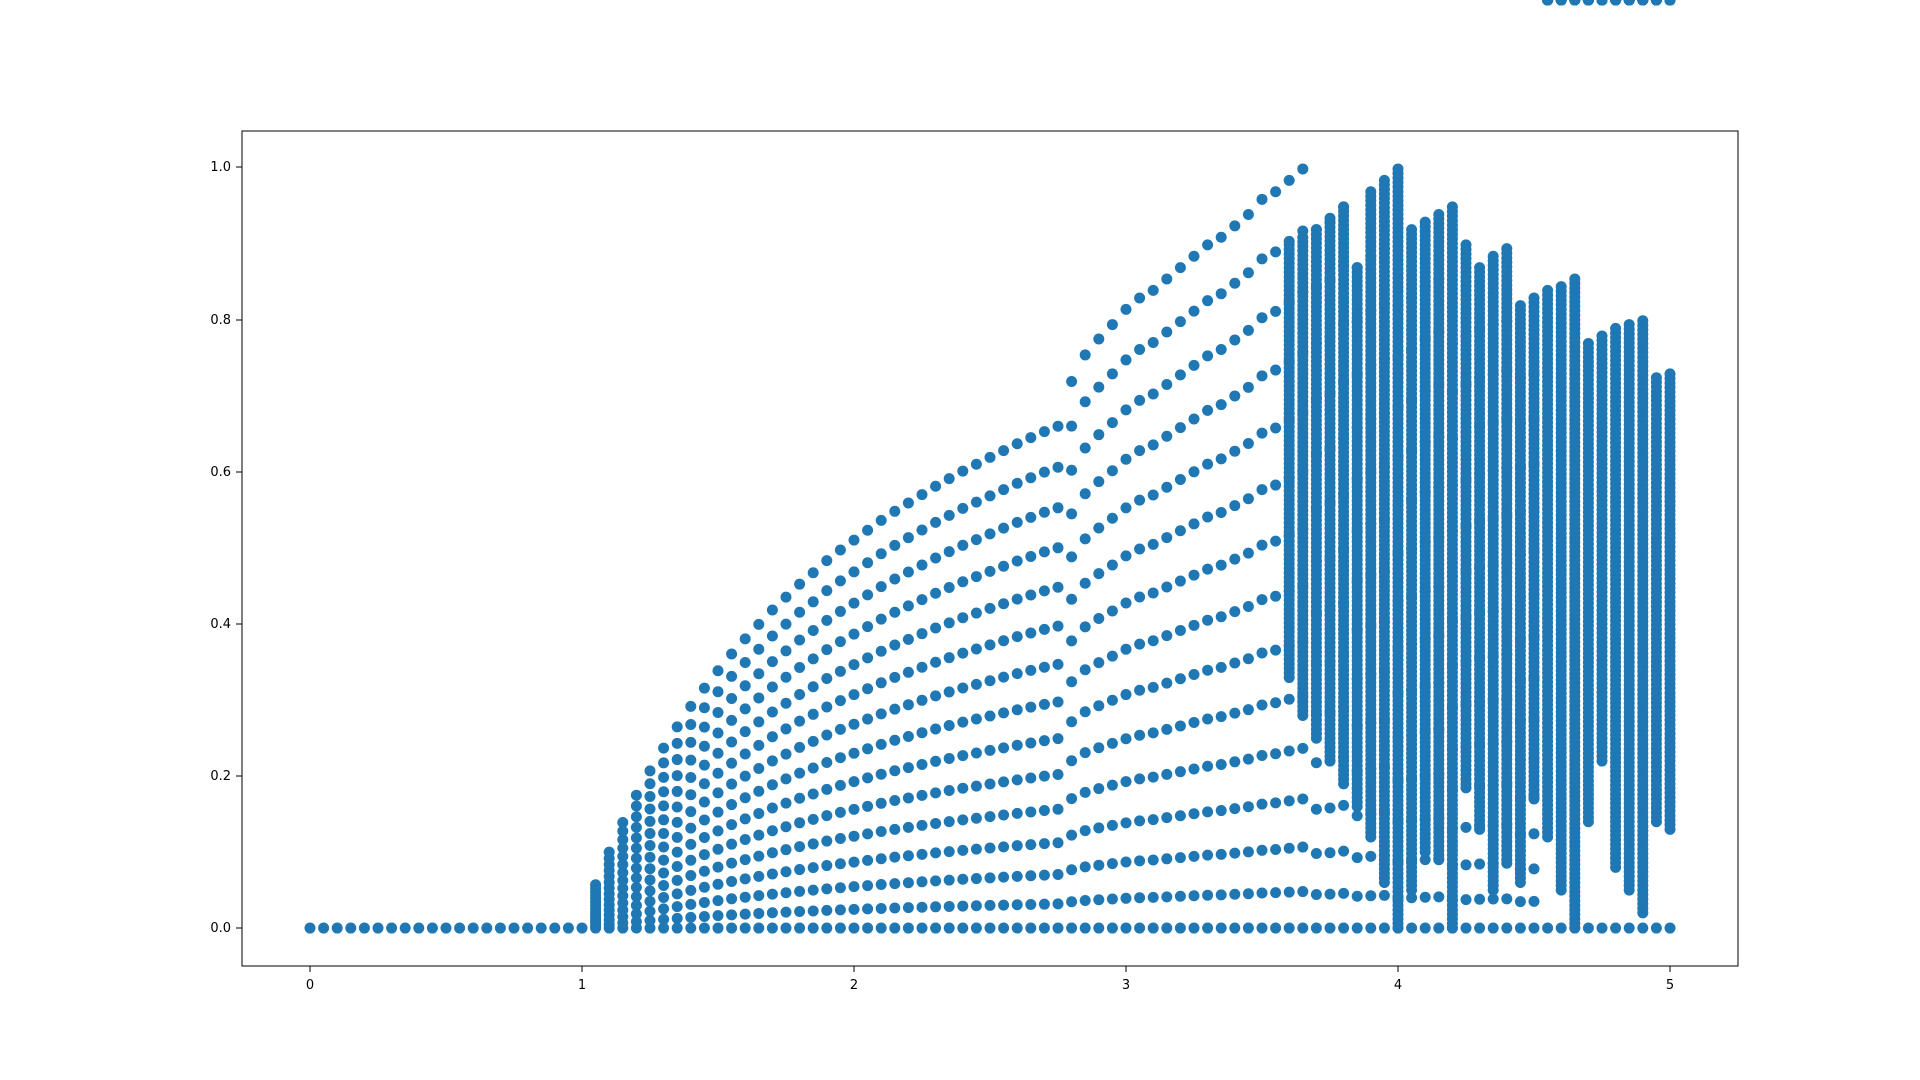  What do you see at coordinates (226, 624) in the screenshot?
I see `y-tick: 0.4` at bounding box center [226, 624].